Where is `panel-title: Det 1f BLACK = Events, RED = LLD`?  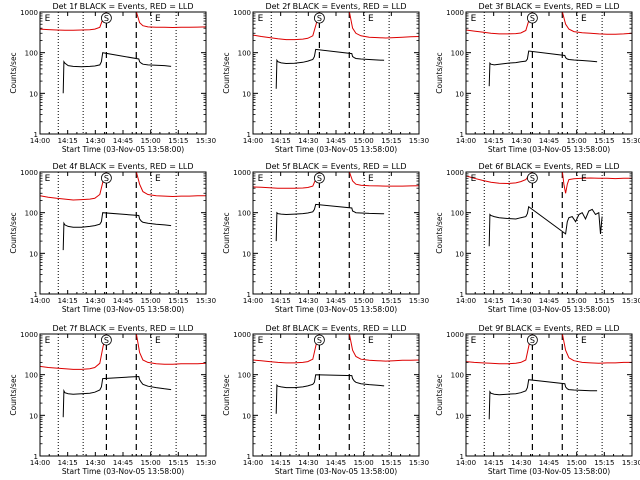 panel-title: Det 1f BLACK = Events, RED = LLD is located at coordinates (122, 6).